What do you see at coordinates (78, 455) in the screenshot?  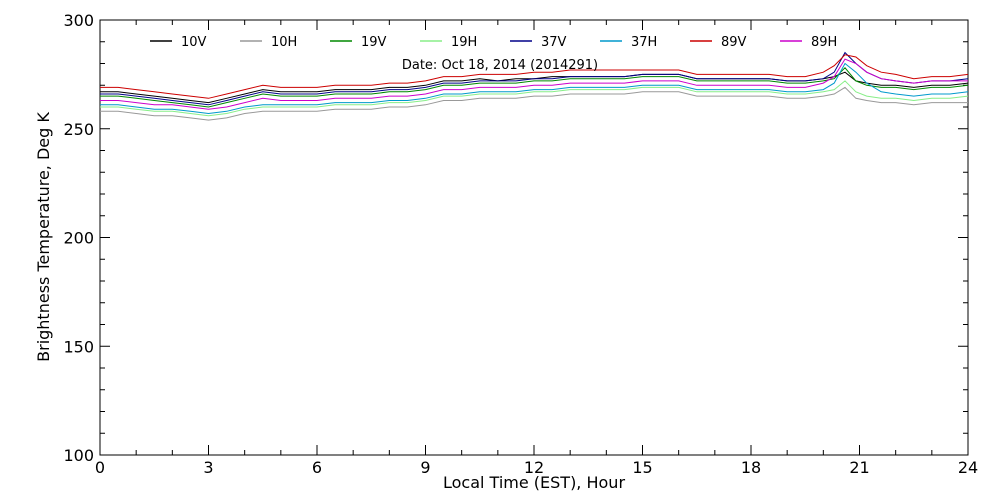 I see `y-tick-label: 100` at bounding box center [78, 455].